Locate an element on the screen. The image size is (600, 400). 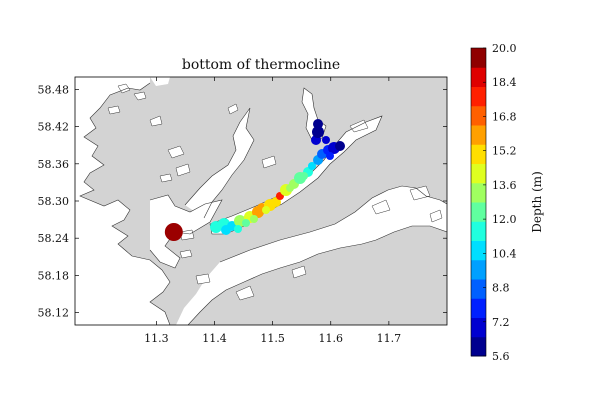
y-tick-label: 58.30 is located at coordinates (54, 201).